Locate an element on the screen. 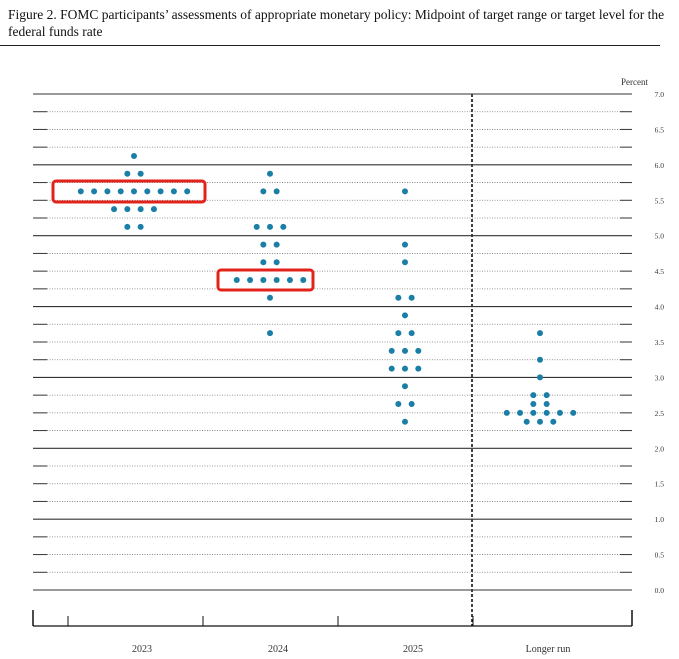 The height and width of the screenshot is (659, 679). title-rule is located at coordinates (330, 45).